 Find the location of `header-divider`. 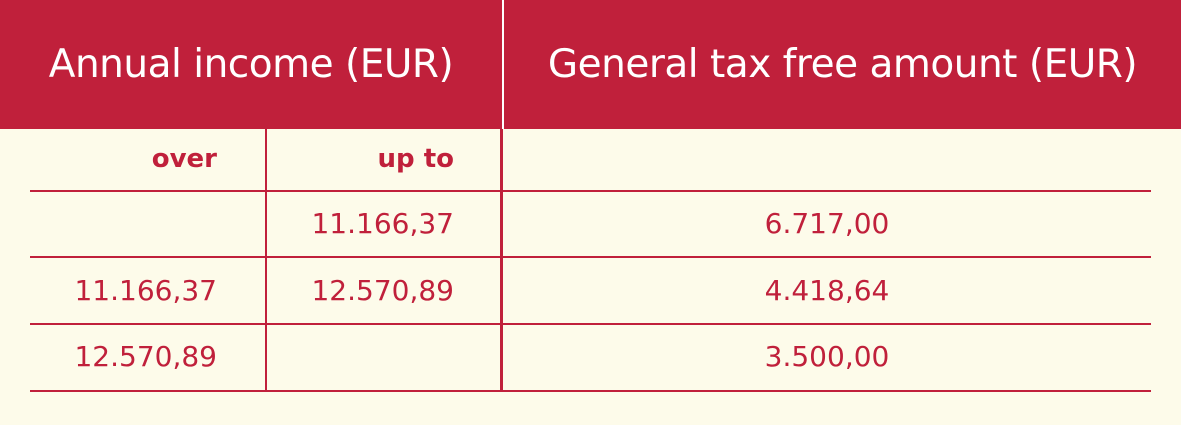

header-divider is located at coordinates (503, 64).